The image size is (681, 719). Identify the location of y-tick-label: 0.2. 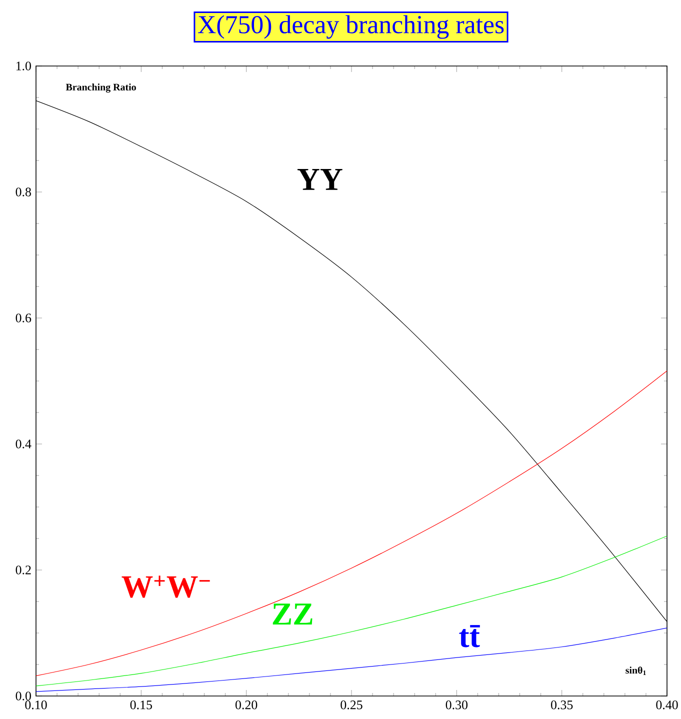
(23, 570).